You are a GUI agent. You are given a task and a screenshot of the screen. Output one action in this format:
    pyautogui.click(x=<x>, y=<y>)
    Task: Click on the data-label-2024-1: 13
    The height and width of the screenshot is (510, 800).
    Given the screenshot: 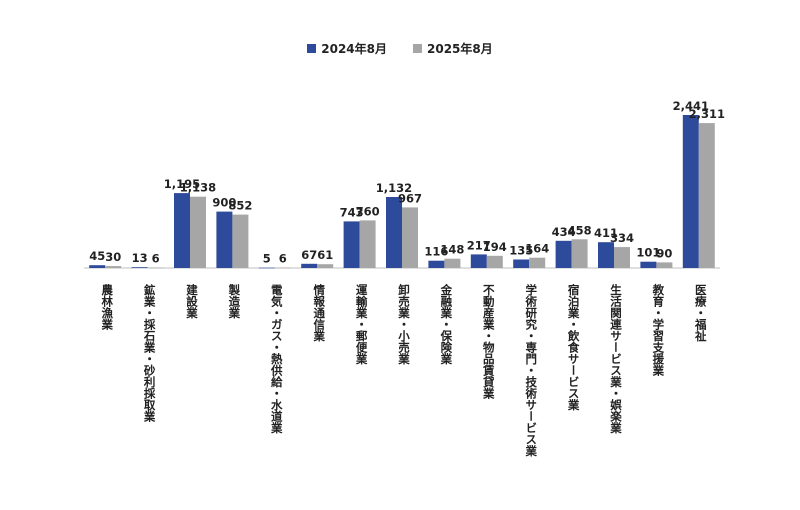 What is the action you would take?
    pyautogui.click(x=140, y=258)
    